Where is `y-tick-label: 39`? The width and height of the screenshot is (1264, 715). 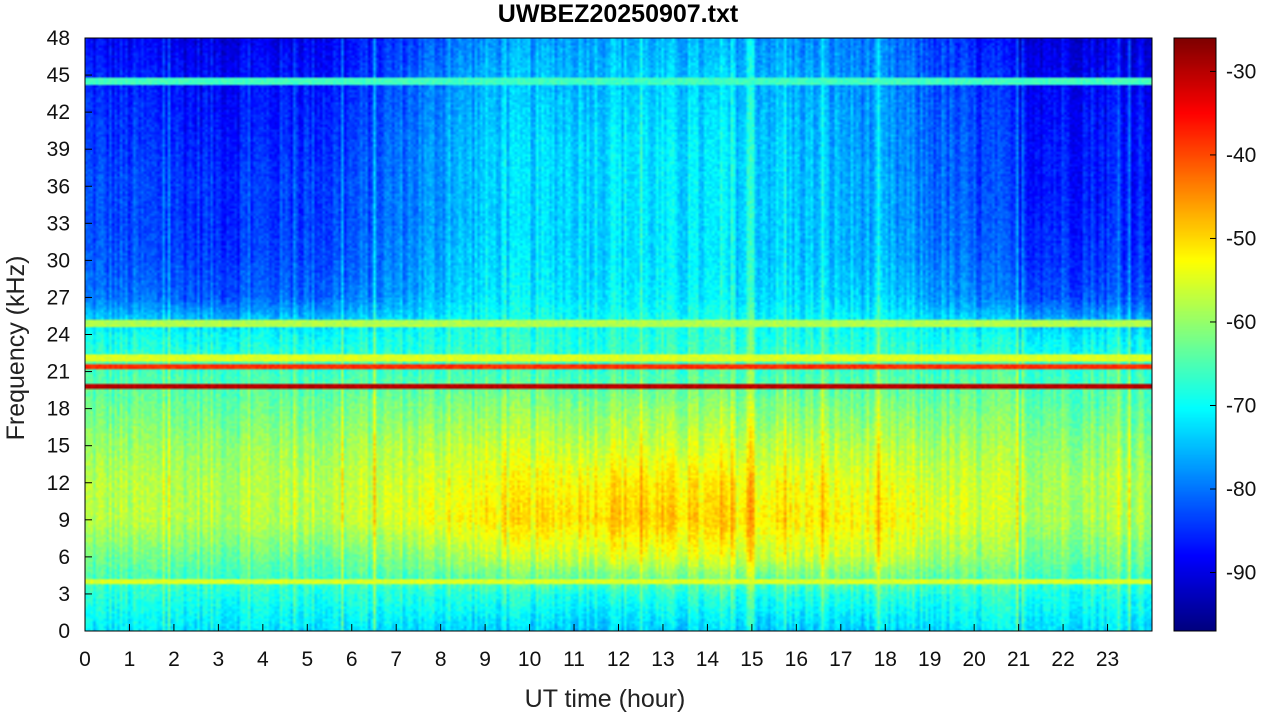 y-tick-label: 39 is located at coordinates (58, 149).